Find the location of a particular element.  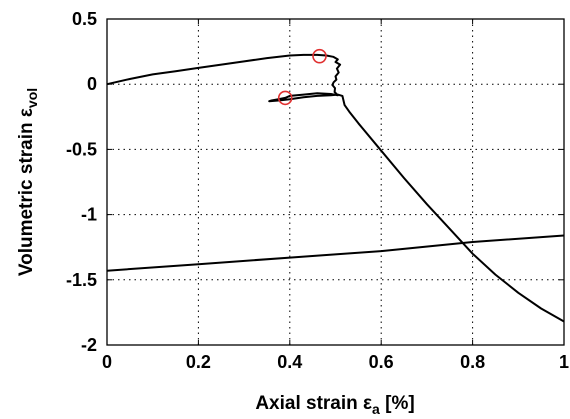

y-tick-label: 0.5 is located at coordinates (84, 19).